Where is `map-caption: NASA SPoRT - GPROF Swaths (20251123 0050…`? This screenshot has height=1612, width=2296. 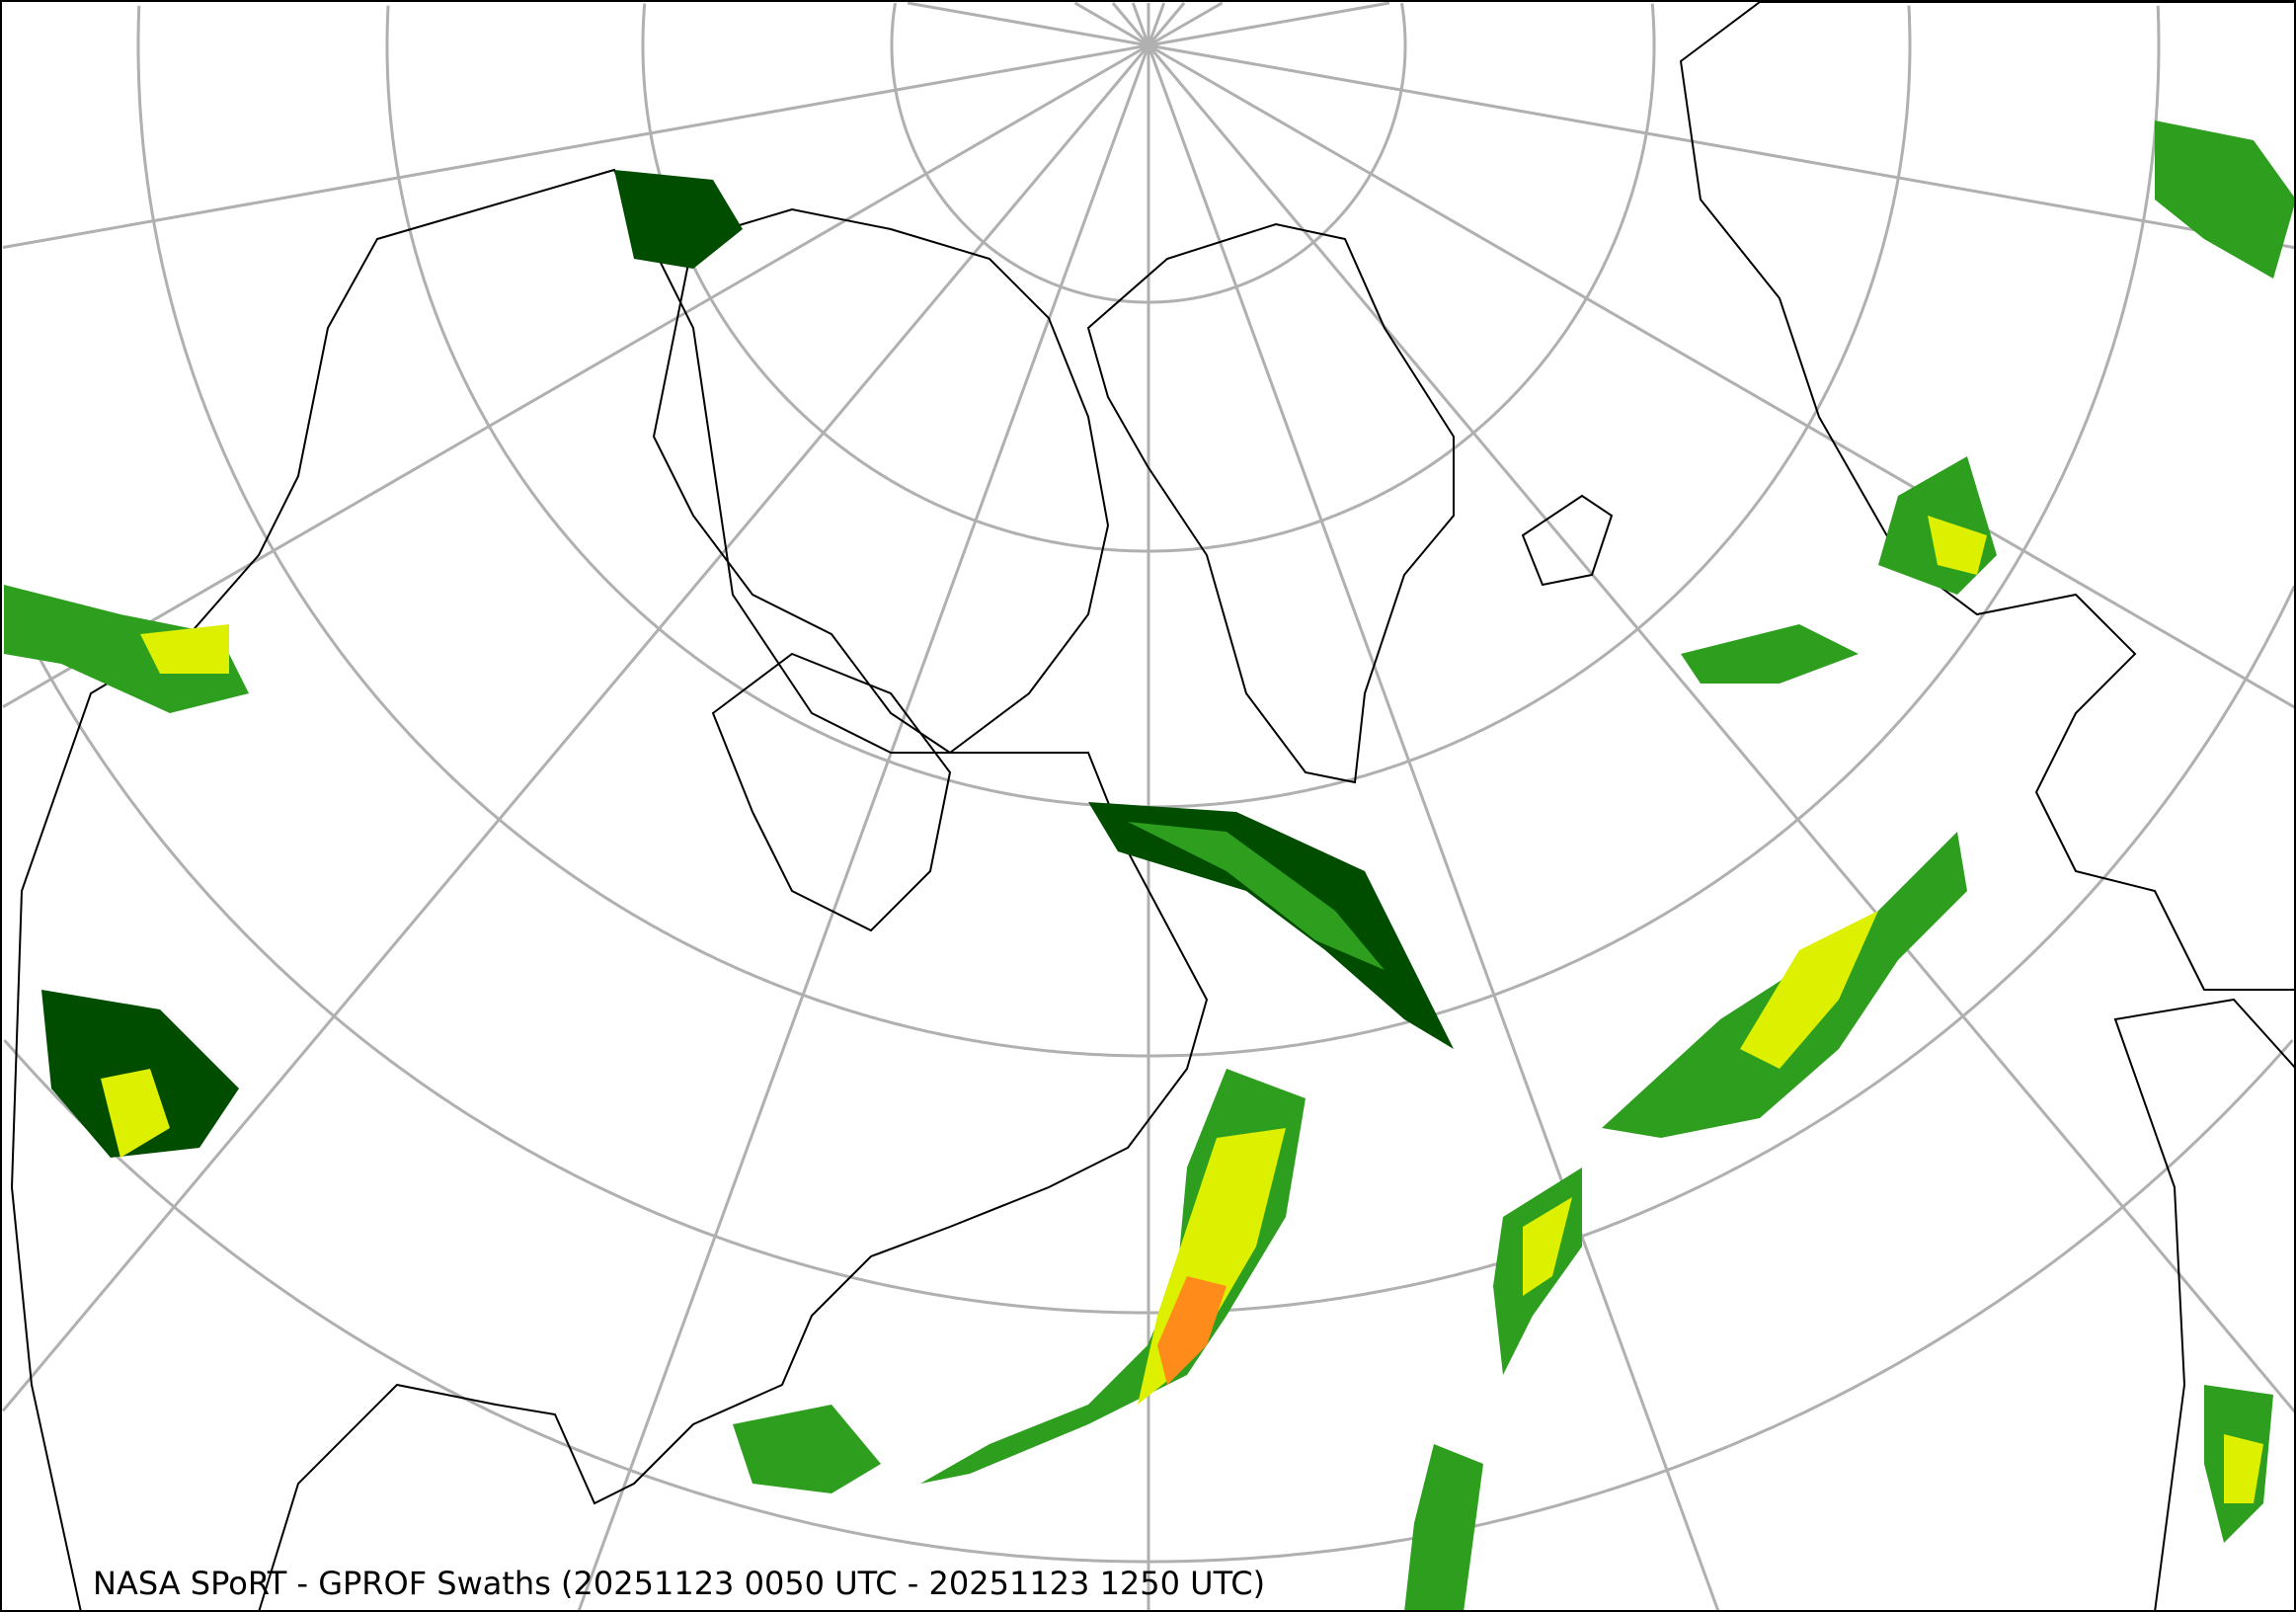
map-caption: NASA SPoRT - GPROF Swaths (20251123 0050… is located at coordinates (680, 1583).